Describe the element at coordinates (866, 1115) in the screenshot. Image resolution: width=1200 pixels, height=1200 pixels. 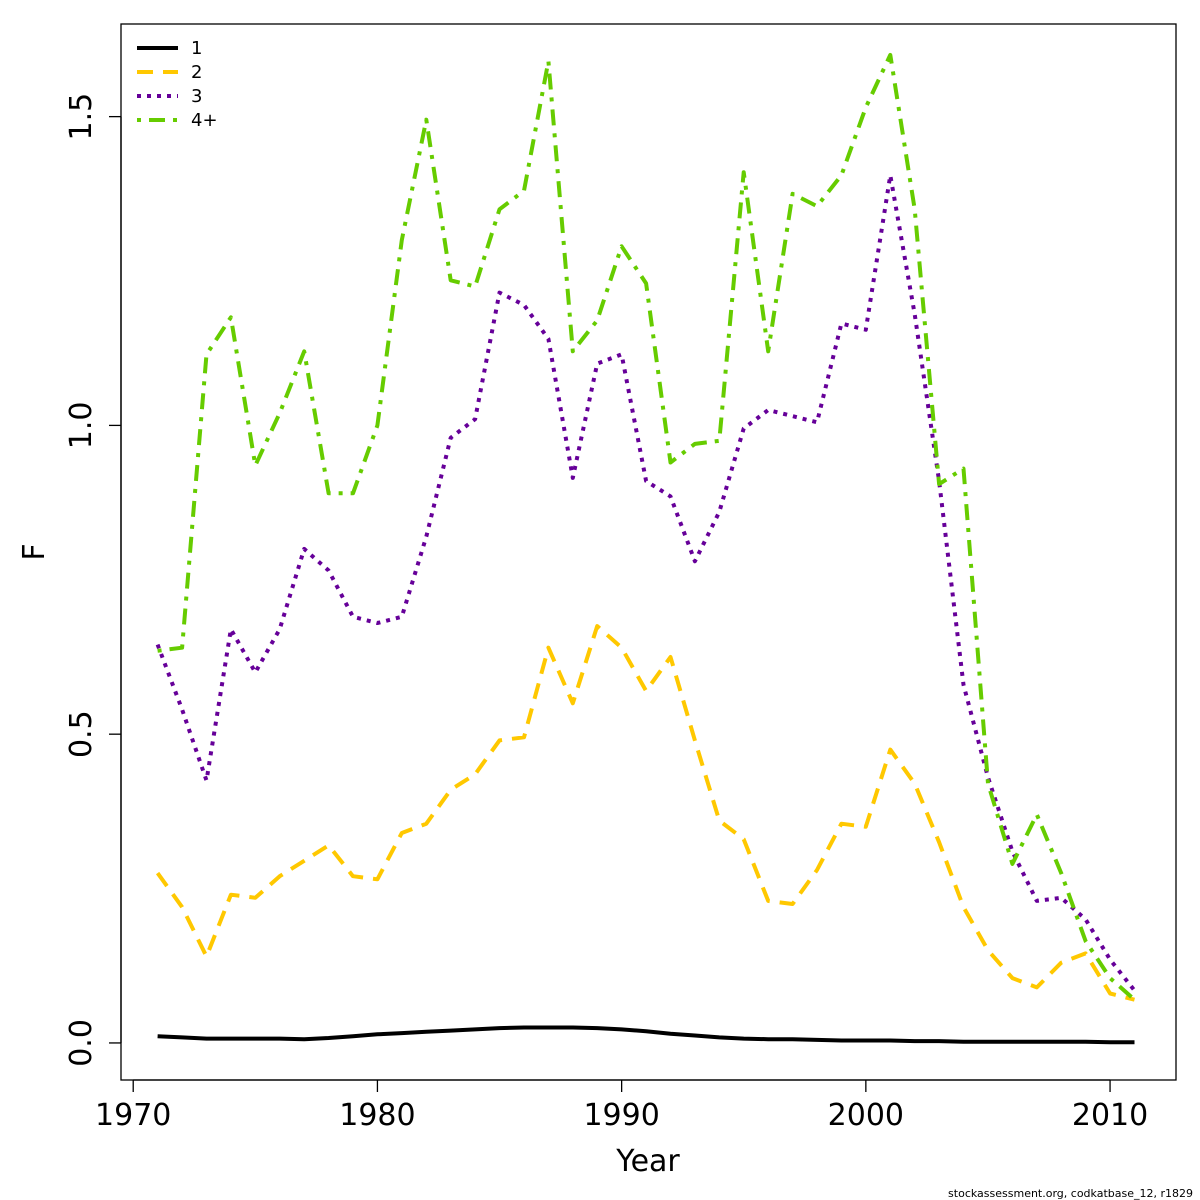
I see `x-tick-label: 2000` at that location.